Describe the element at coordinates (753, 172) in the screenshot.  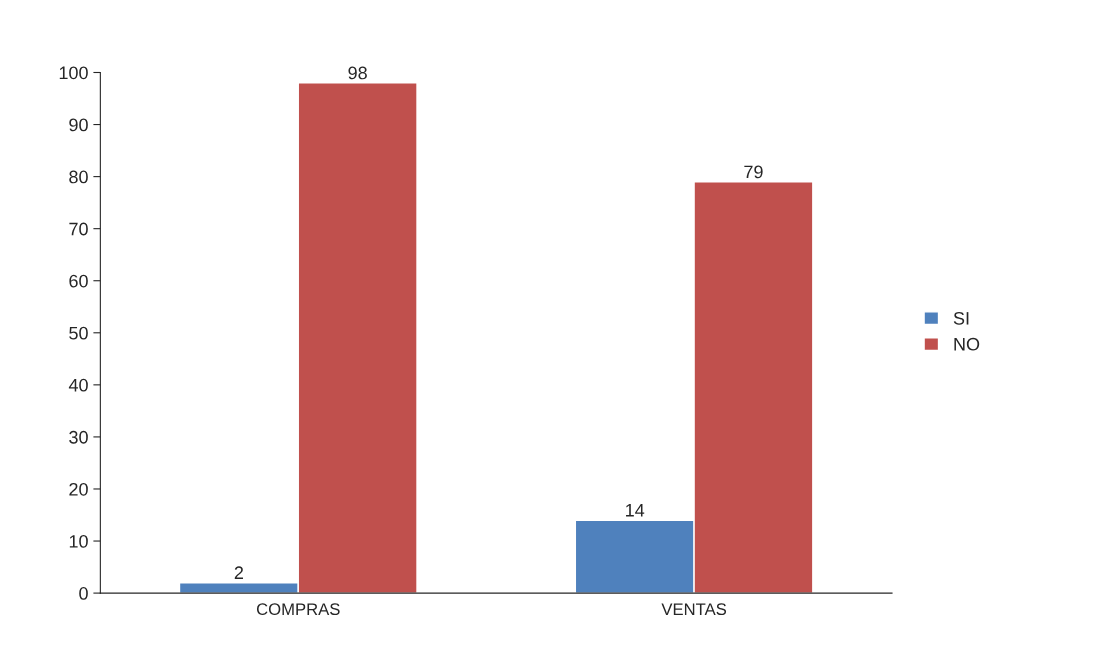
I see `data-label: 79` at that location.